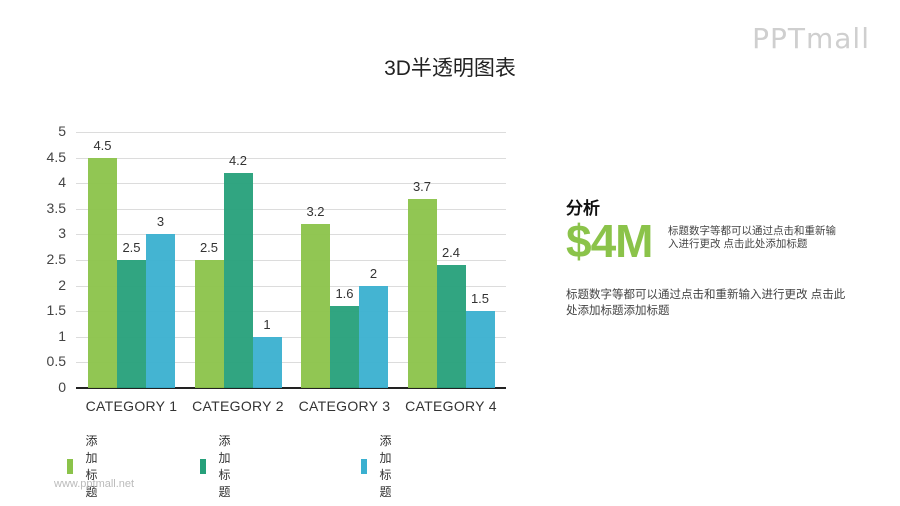  I want to click on data-label: 3, so click(160, 222).